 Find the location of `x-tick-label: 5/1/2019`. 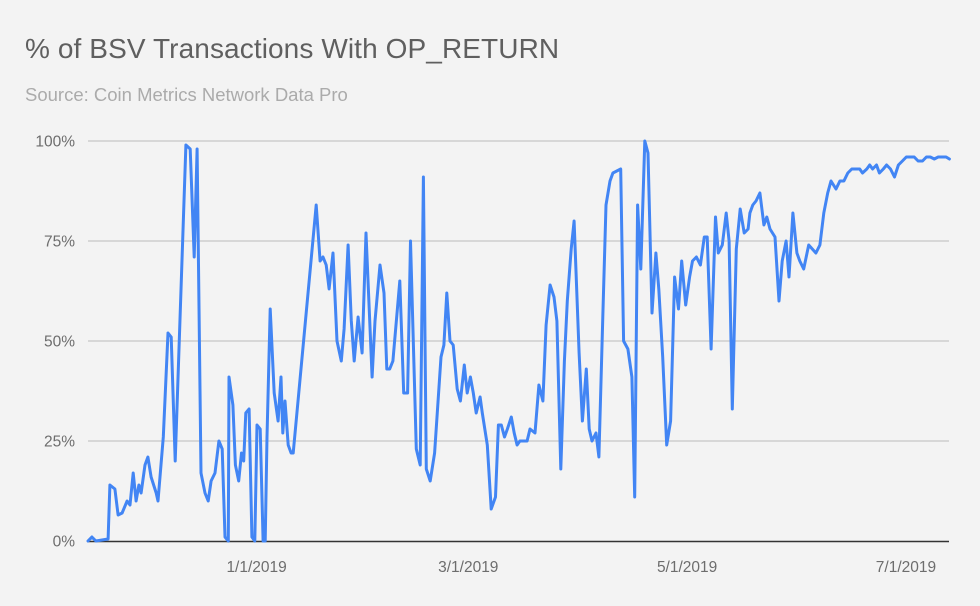

x-tick-label: 5/1/2019 is located at coordinates (687, 567).